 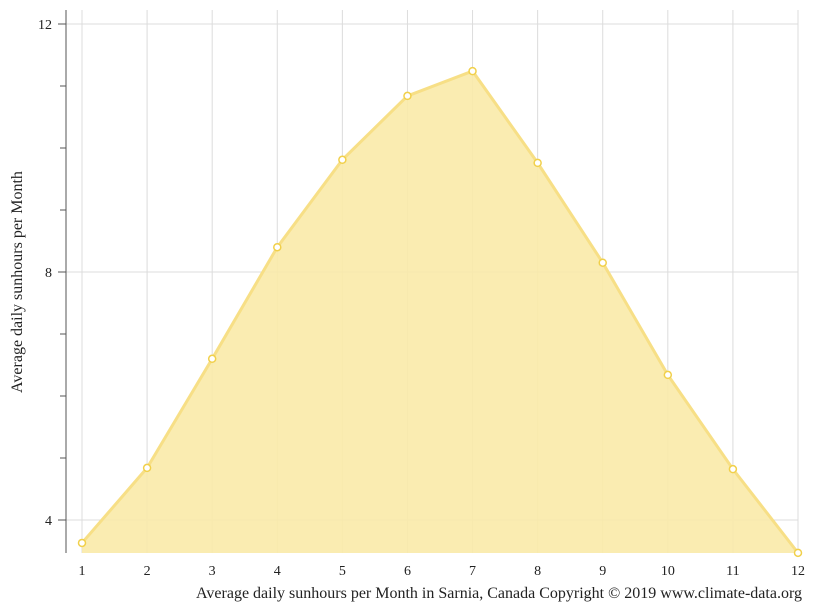 I want to click on y-tick-label: 4, so click(x=48, y=521).